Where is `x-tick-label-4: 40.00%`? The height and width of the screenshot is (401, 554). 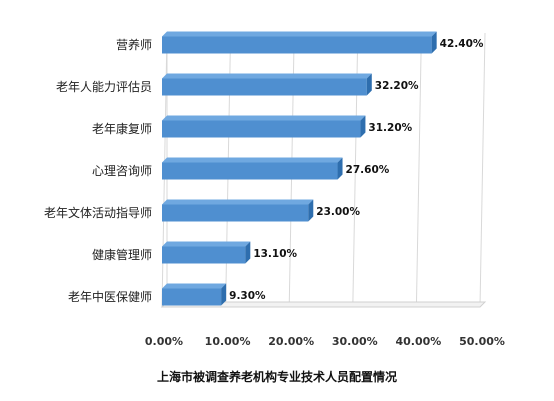 x-tick-label-4: 40.00% is located at coordinates (418, 341).